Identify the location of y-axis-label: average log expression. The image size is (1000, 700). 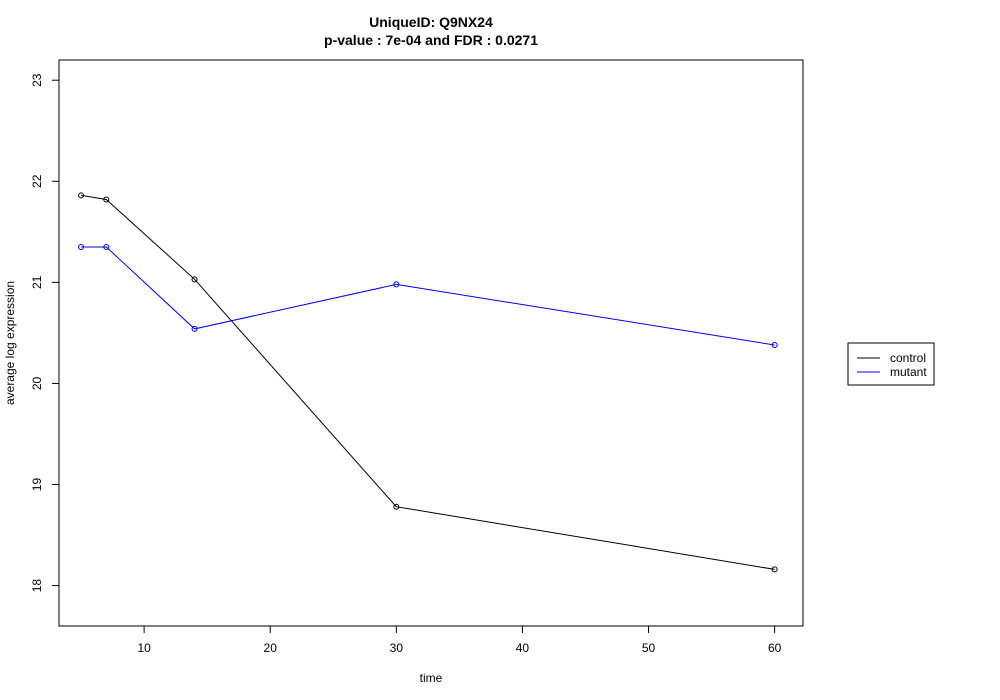
(10, 343).